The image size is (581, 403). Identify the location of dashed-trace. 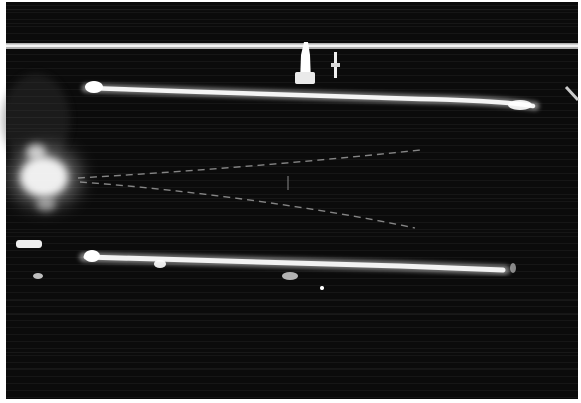
(249, 189).